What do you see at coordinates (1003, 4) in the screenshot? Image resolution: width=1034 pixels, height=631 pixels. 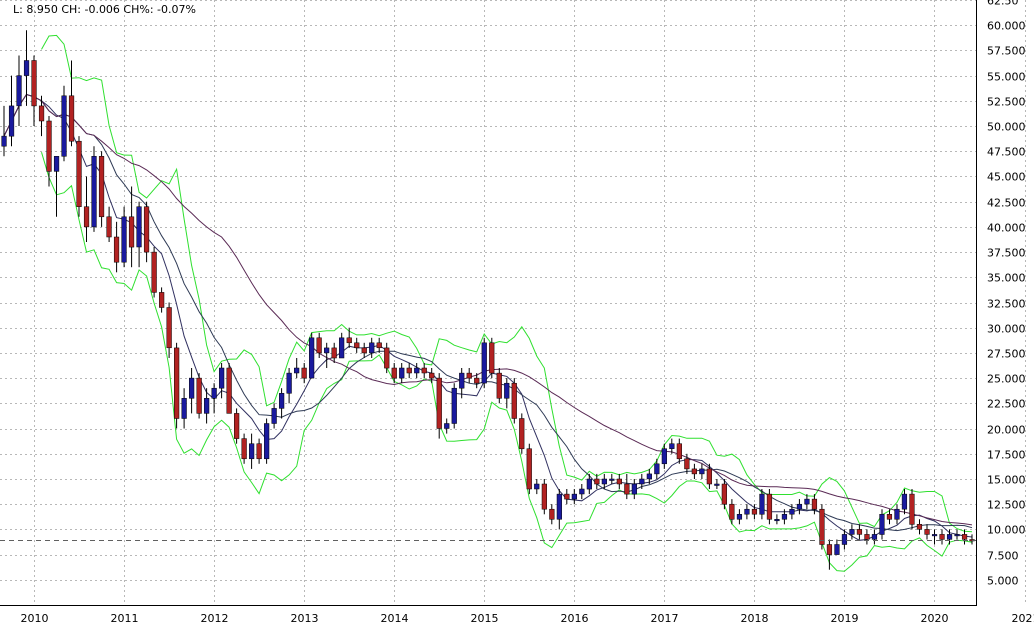 I see `y-tick-label: 62.50` at bounding box center [1003, 4].